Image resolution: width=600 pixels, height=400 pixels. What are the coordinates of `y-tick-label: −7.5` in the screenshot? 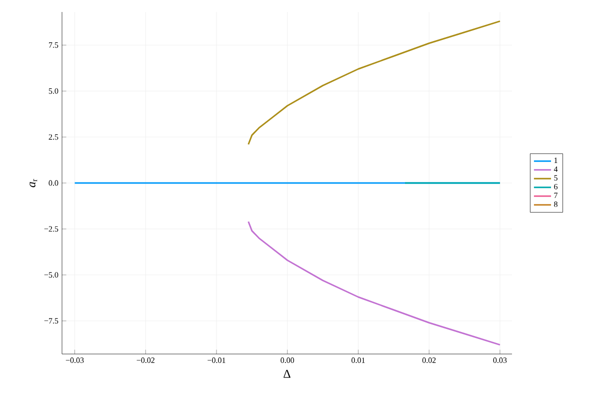 It's located at (51, 321).